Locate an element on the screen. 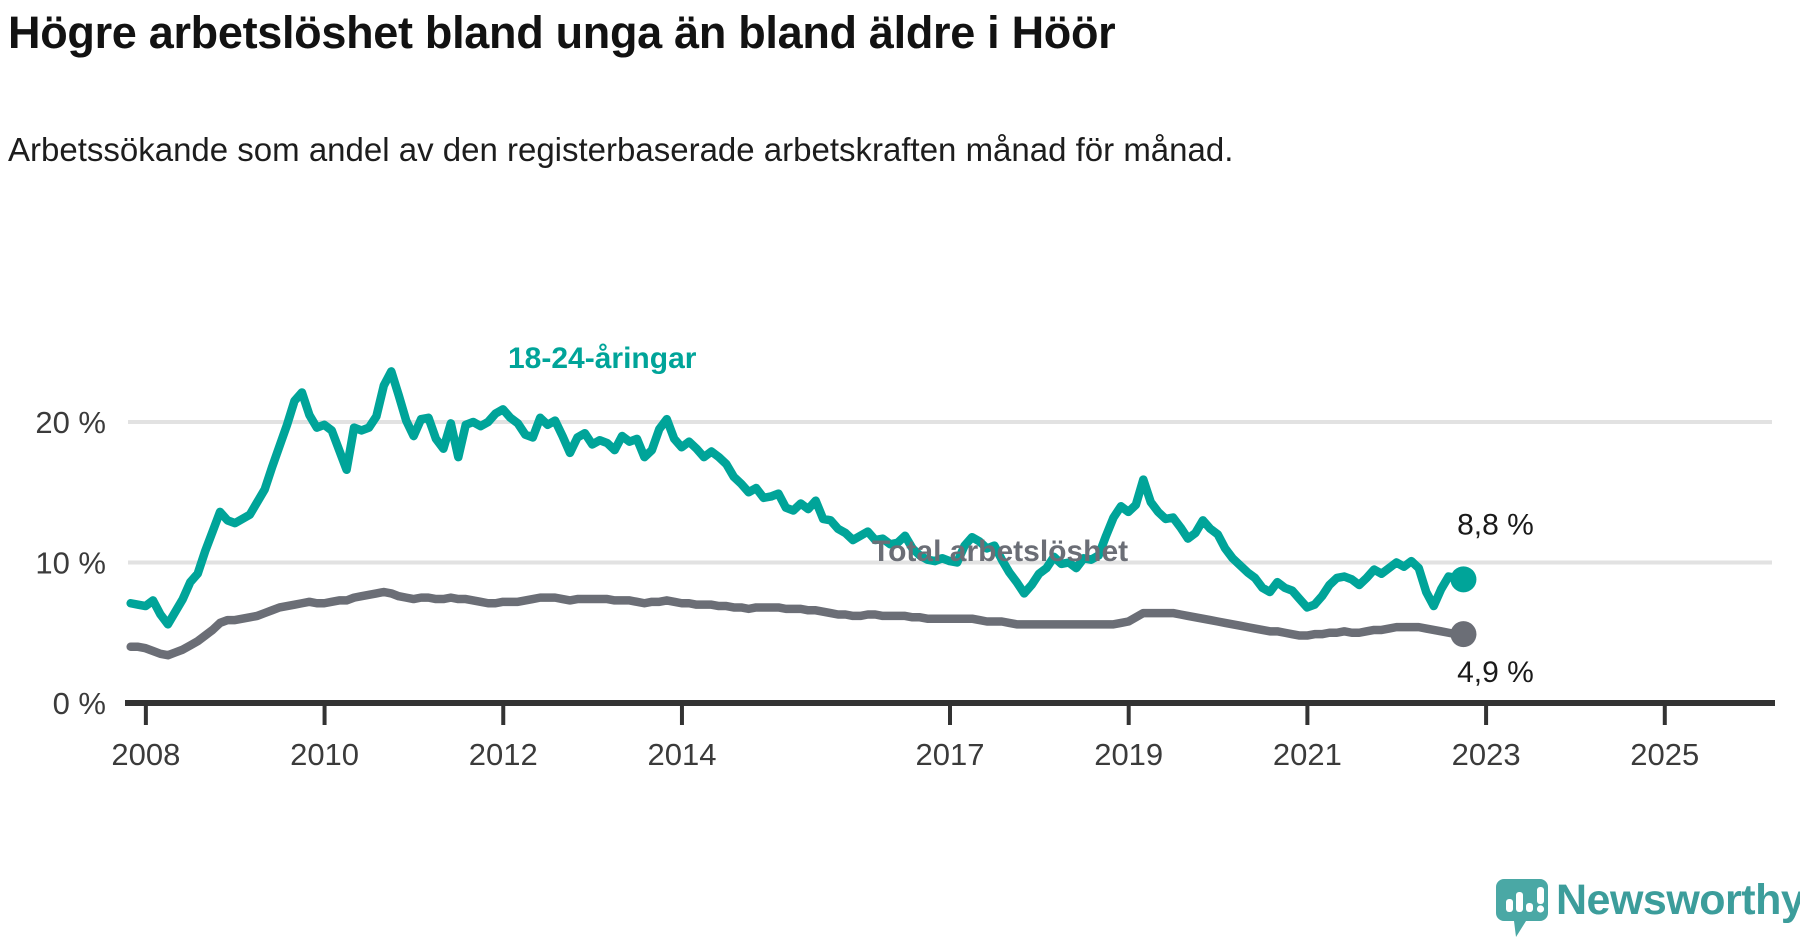  x-axis-tick-label: 2019 is located at coordinates (1128, 754).